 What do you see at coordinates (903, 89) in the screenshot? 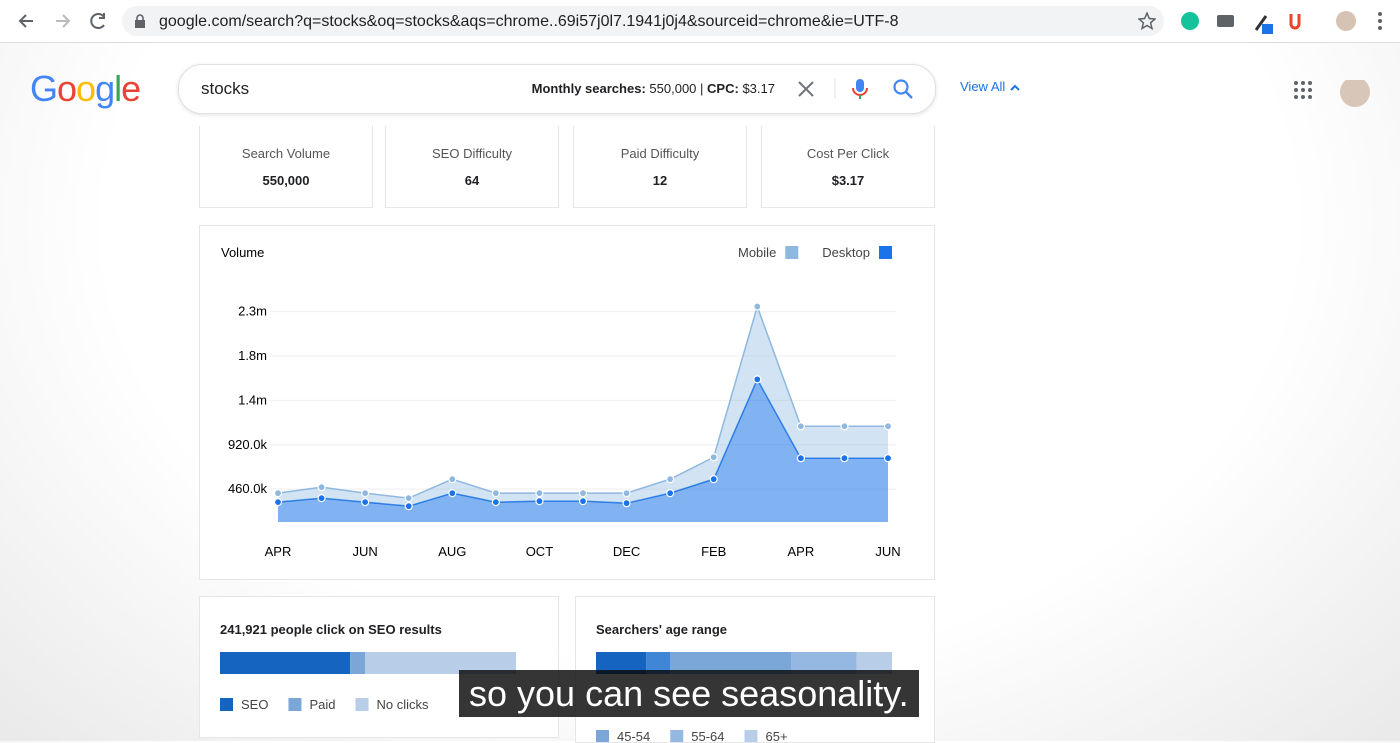
I see `search-button` at bounding box center [903, 89].